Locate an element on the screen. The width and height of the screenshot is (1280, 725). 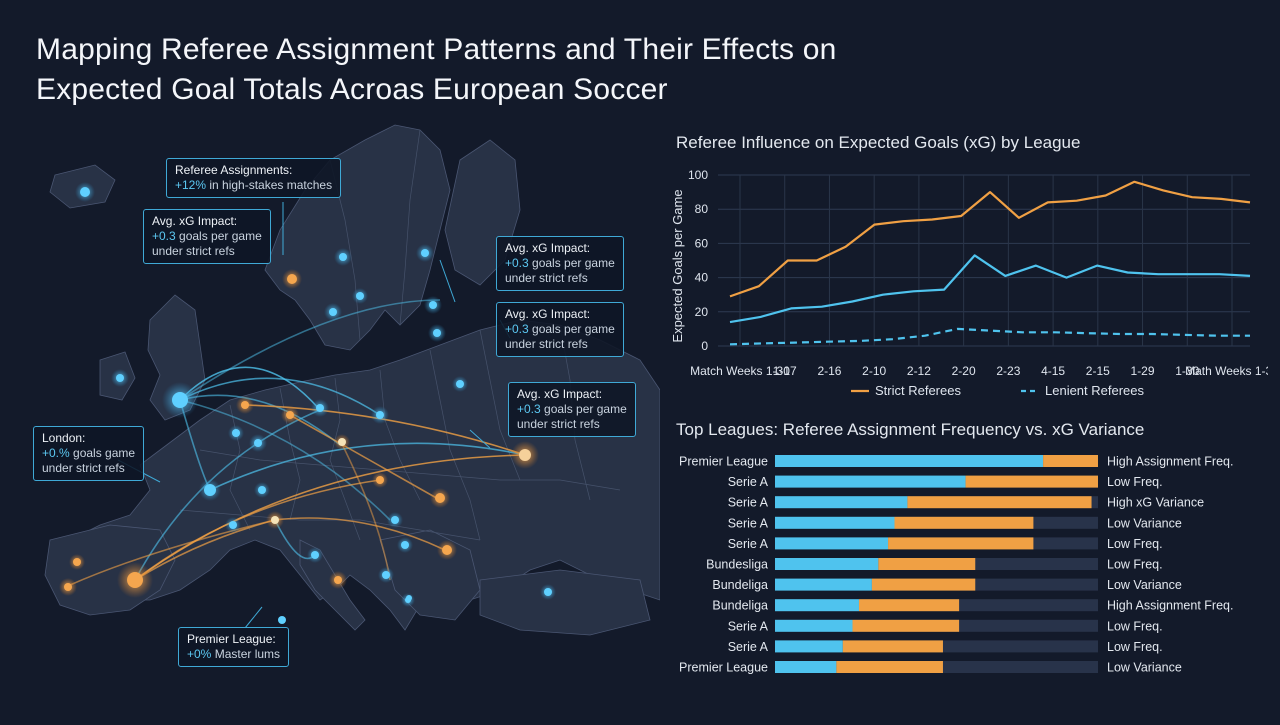
node-hungary is located at coordinates (440, 498).